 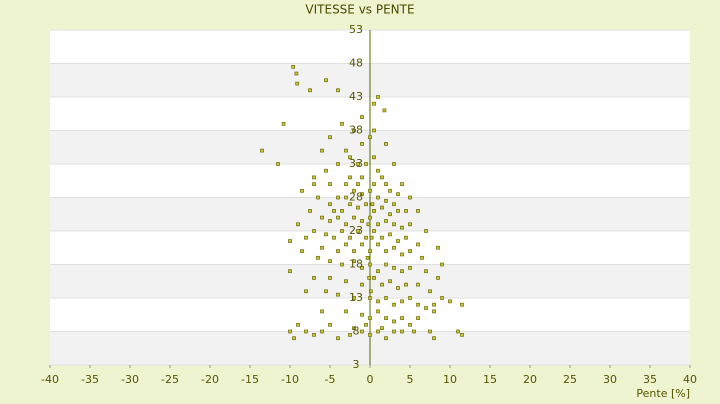 I want to click on y-tick-label: 18, so click(x=356, y=264).